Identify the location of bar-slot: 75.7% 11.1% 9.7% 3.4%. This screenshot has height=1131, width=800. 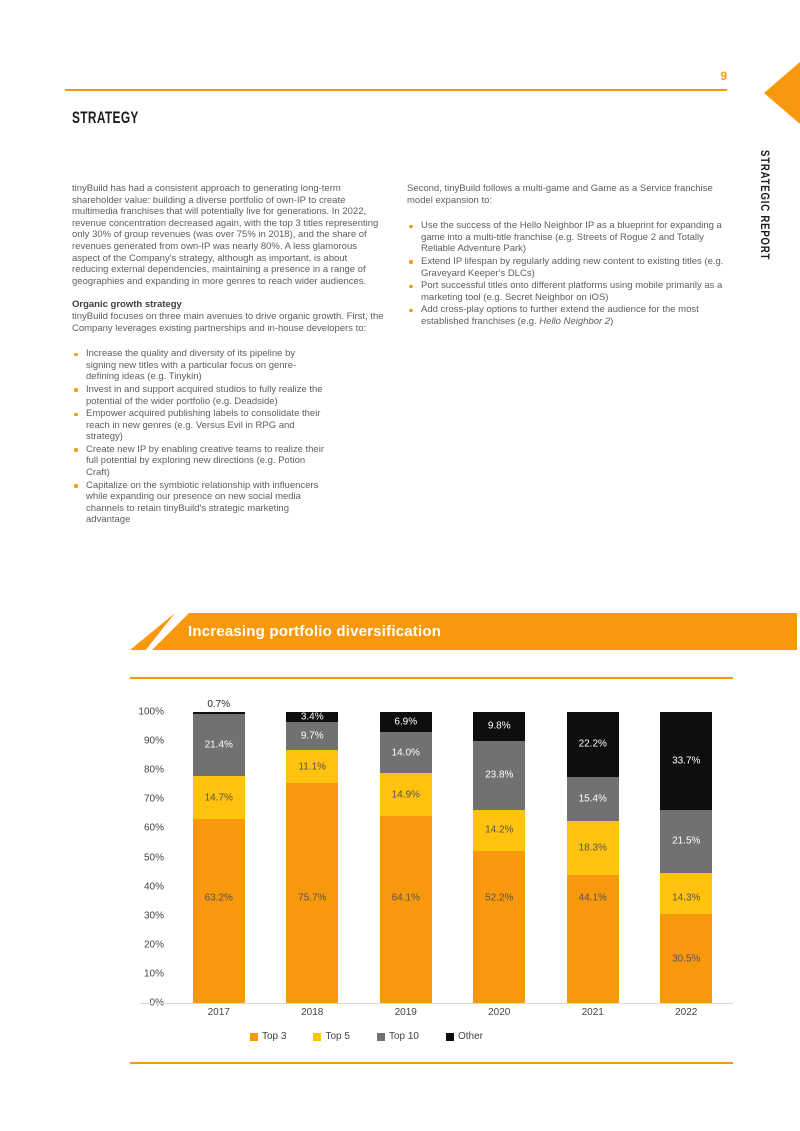
(313, 857).